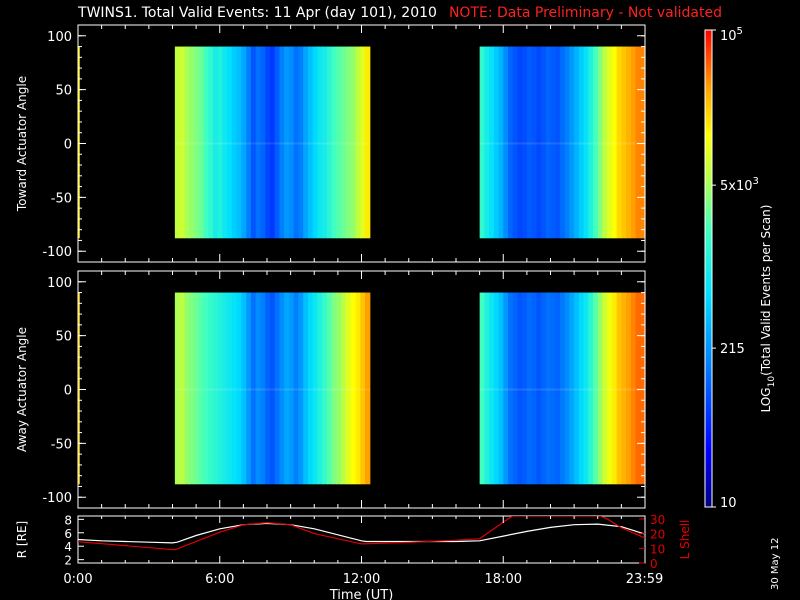 The height and width of the screenshot is (600, 800). I want to click on r-axis-label: R [RE], so click(22, 539).